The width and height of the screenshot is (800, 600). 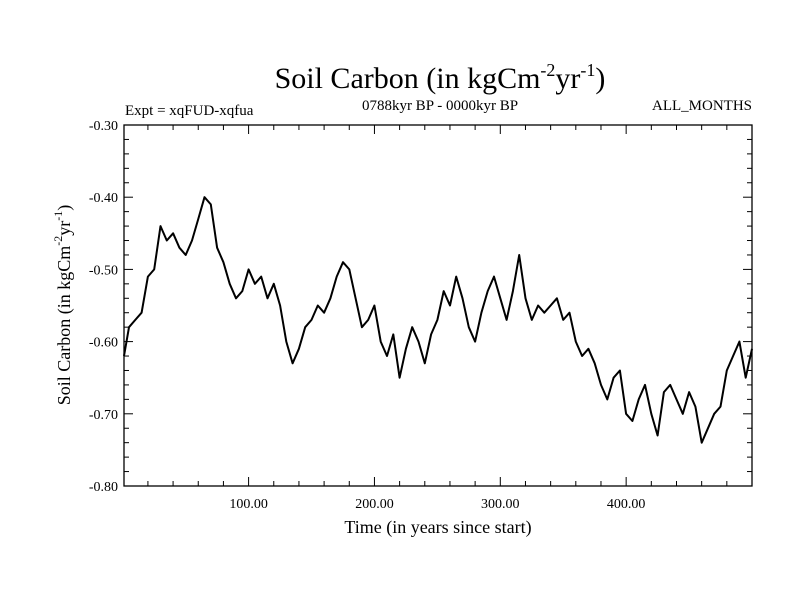 What do you see at coordinates (103, 270) in the screenshot?
I see `y-tick-label: -0.50` at bounding box center [103, 270].